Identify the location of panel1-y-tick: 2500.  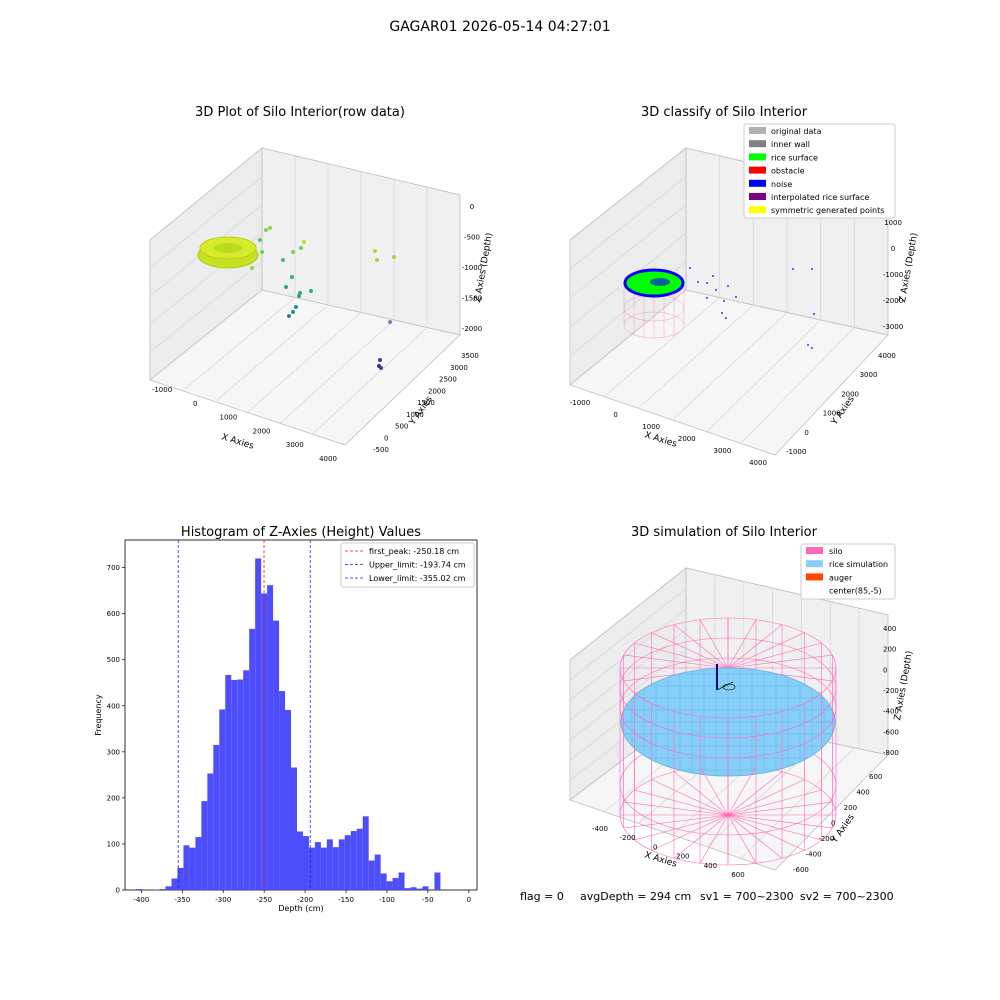
(448, 380).